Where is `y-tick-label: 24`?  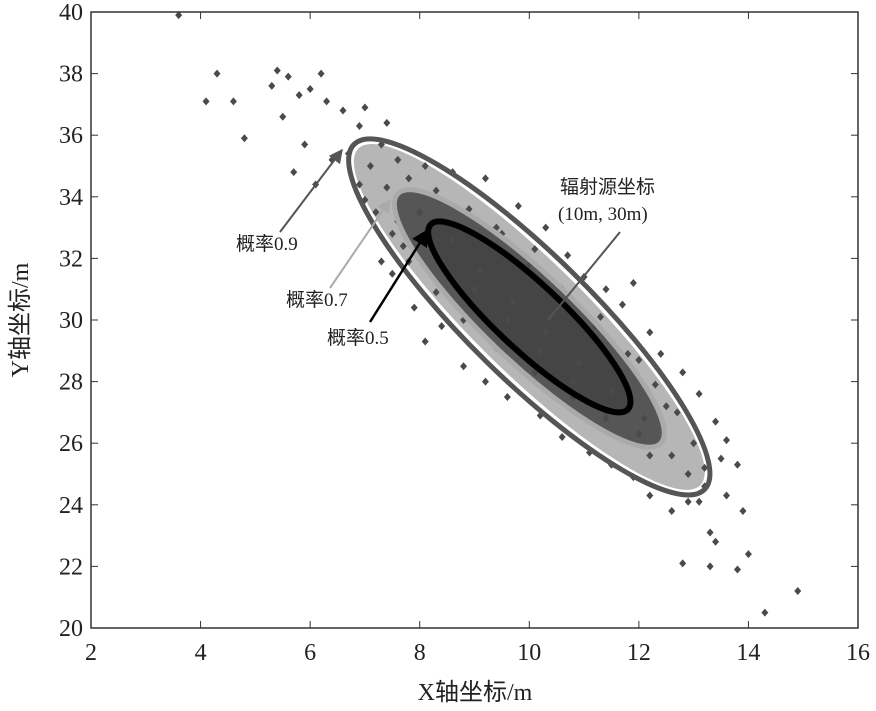
y-tick-label: 24 is located at coordinates (71, 506).